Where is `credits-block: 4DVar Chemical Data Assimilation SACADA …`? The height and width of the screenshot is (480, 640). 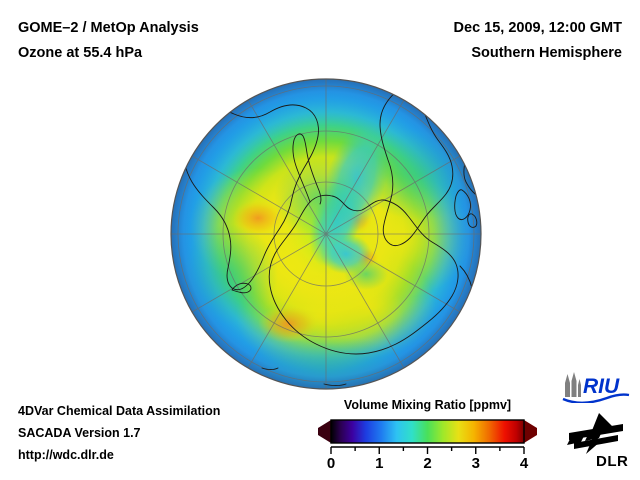
credits-block: 4DVar Chemical Data Assimilation SACADA … is located at coordinates (119, 433).